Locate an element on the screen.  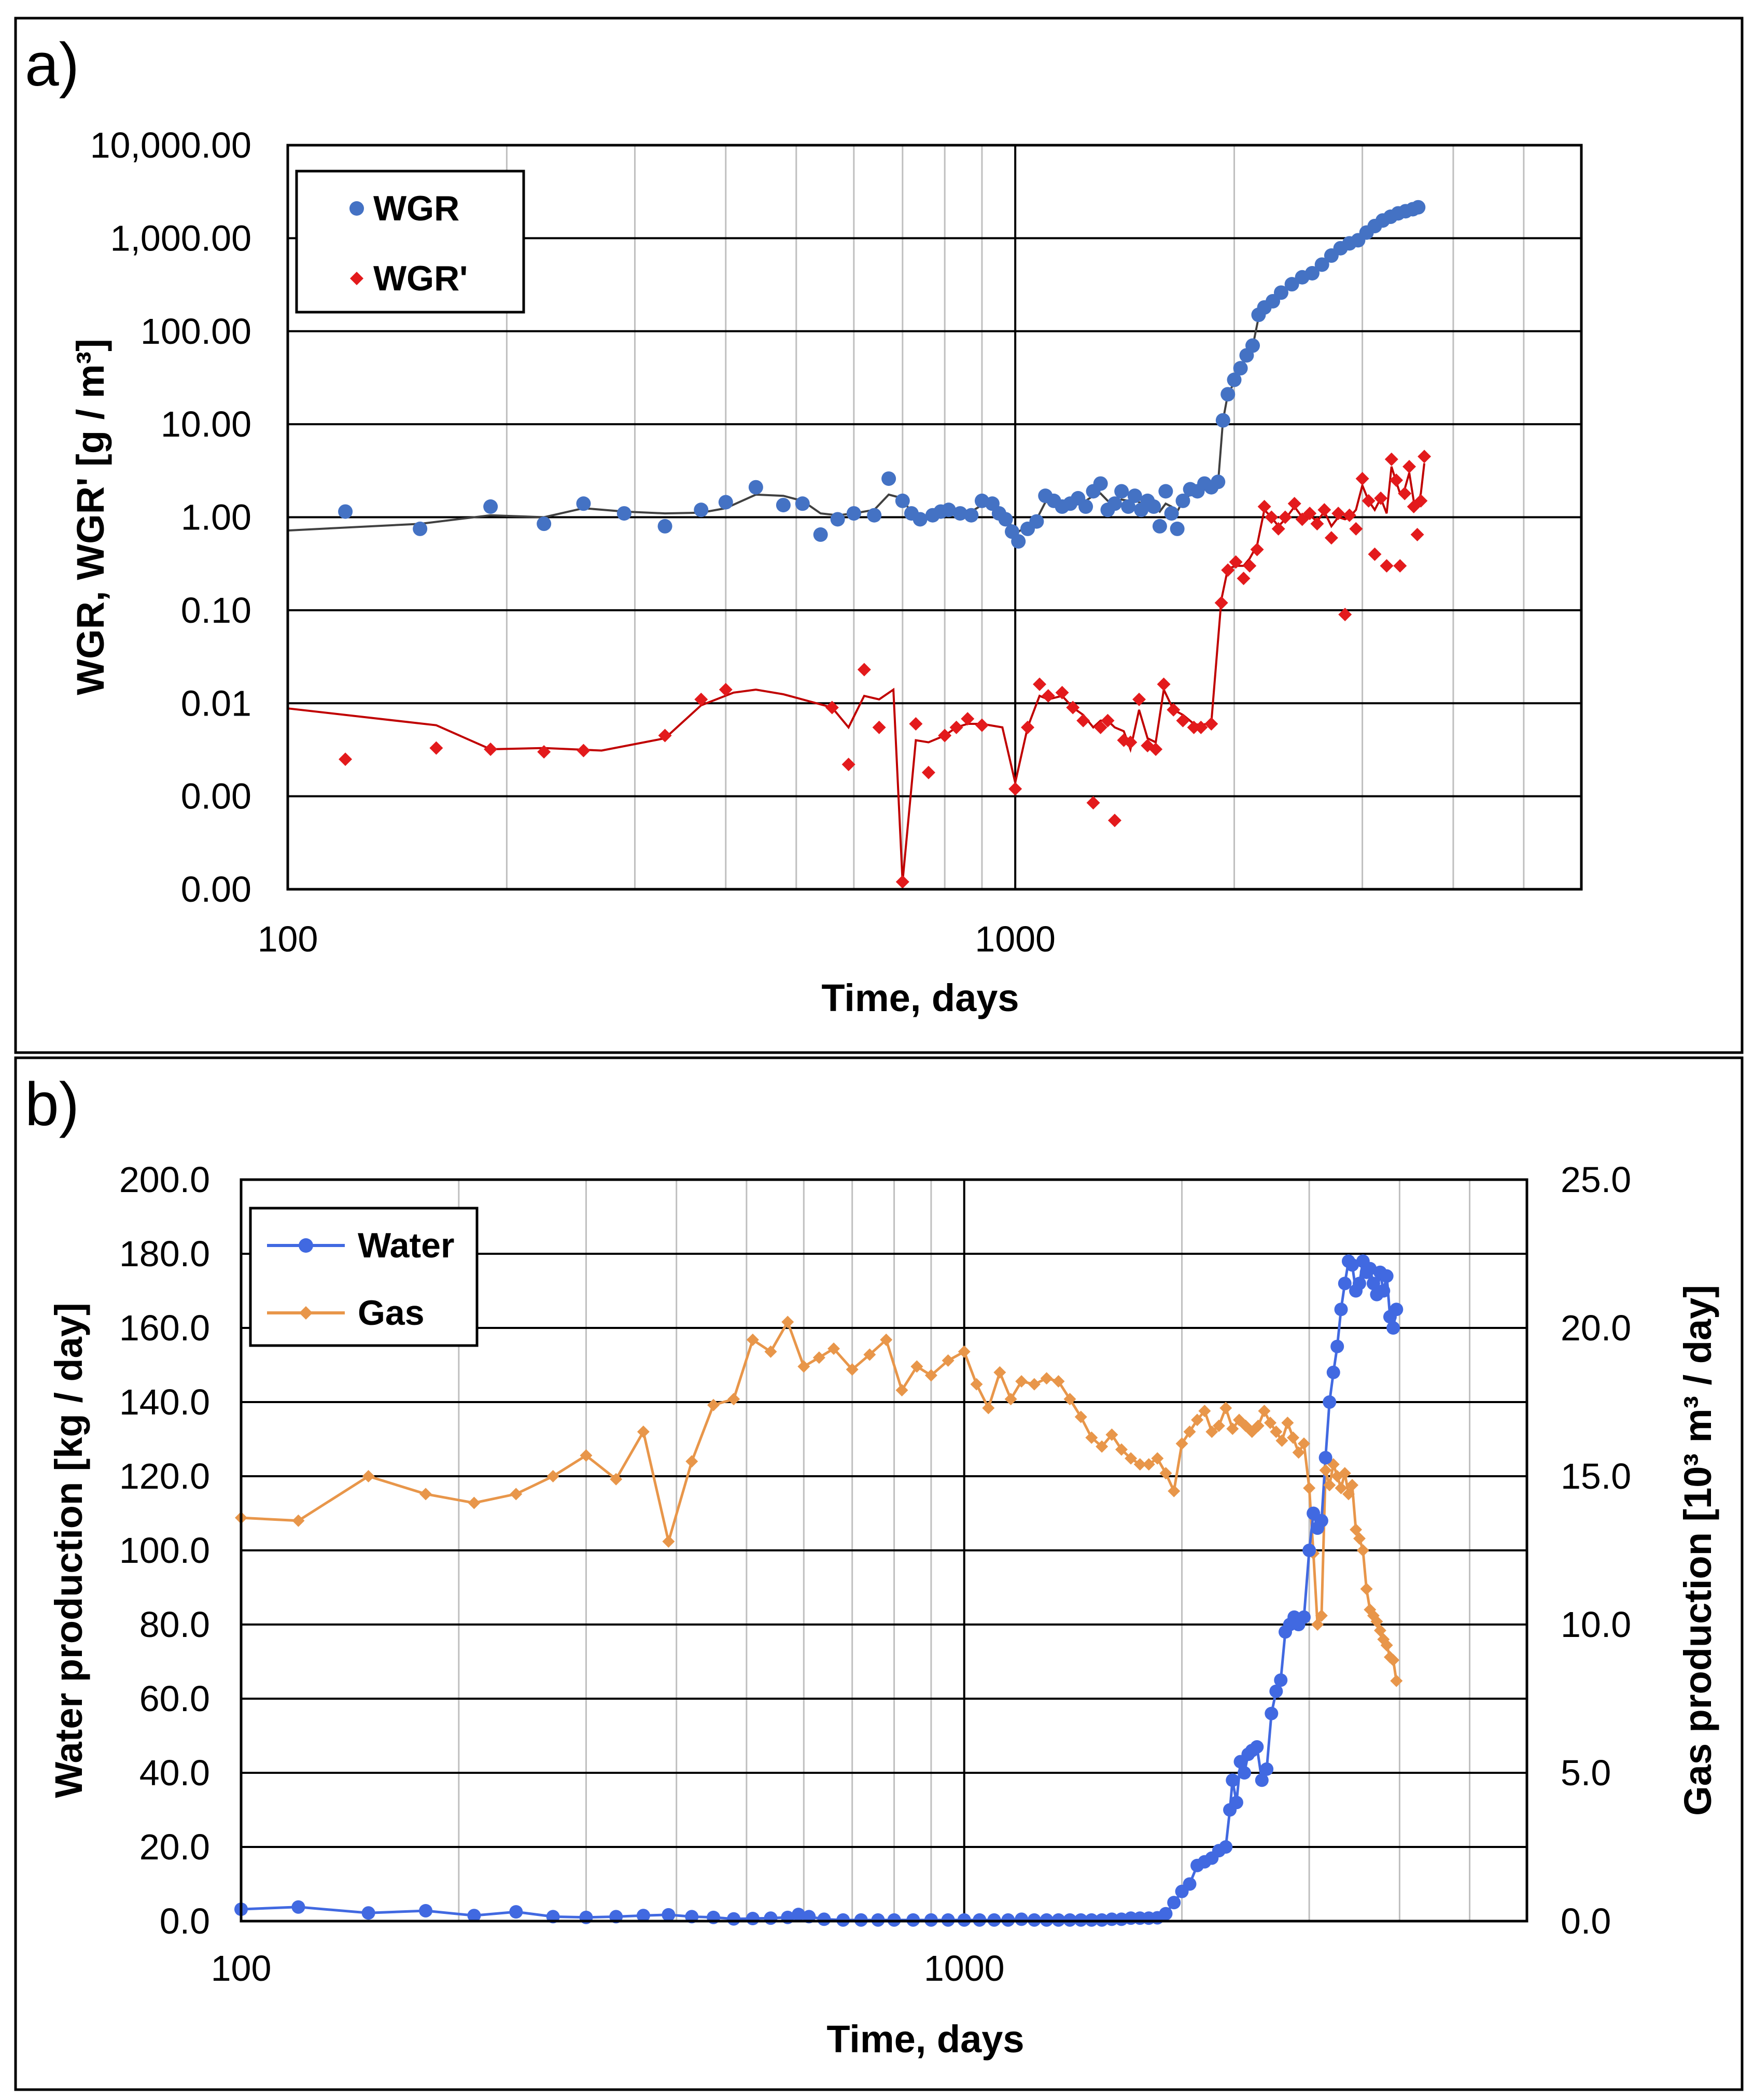
legend-label-wgr-prime: WGR' is located at coordinates (420, 278).